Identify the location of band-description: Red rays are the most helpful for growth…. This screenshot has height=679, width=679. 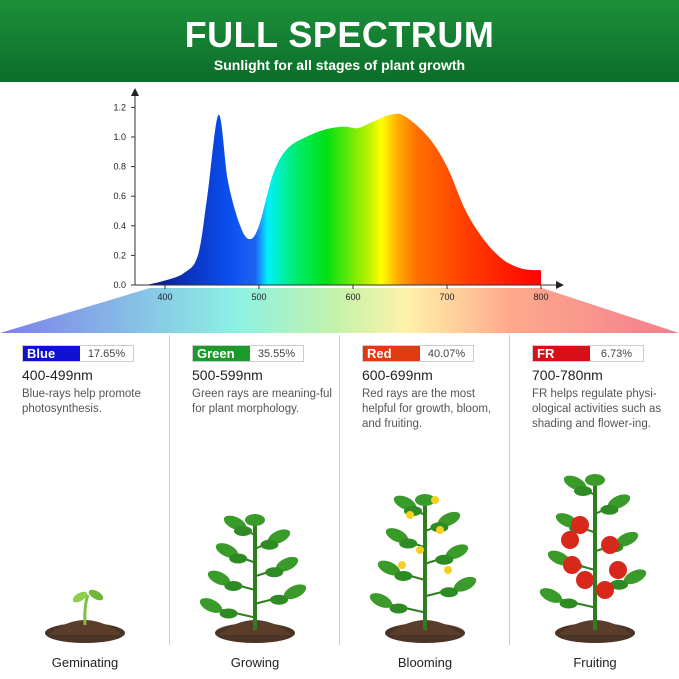
(427, 409).